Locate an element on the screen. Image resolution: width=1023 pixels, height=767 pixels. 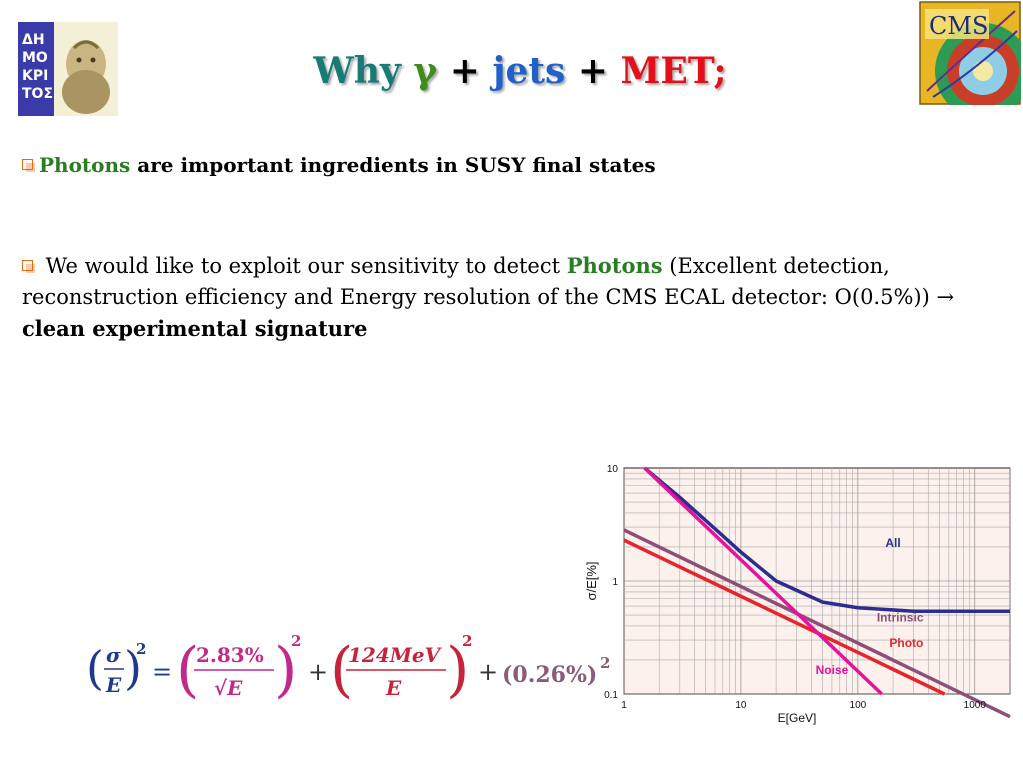
formula-noise: 124MeV is located at coordinates (395, 655).